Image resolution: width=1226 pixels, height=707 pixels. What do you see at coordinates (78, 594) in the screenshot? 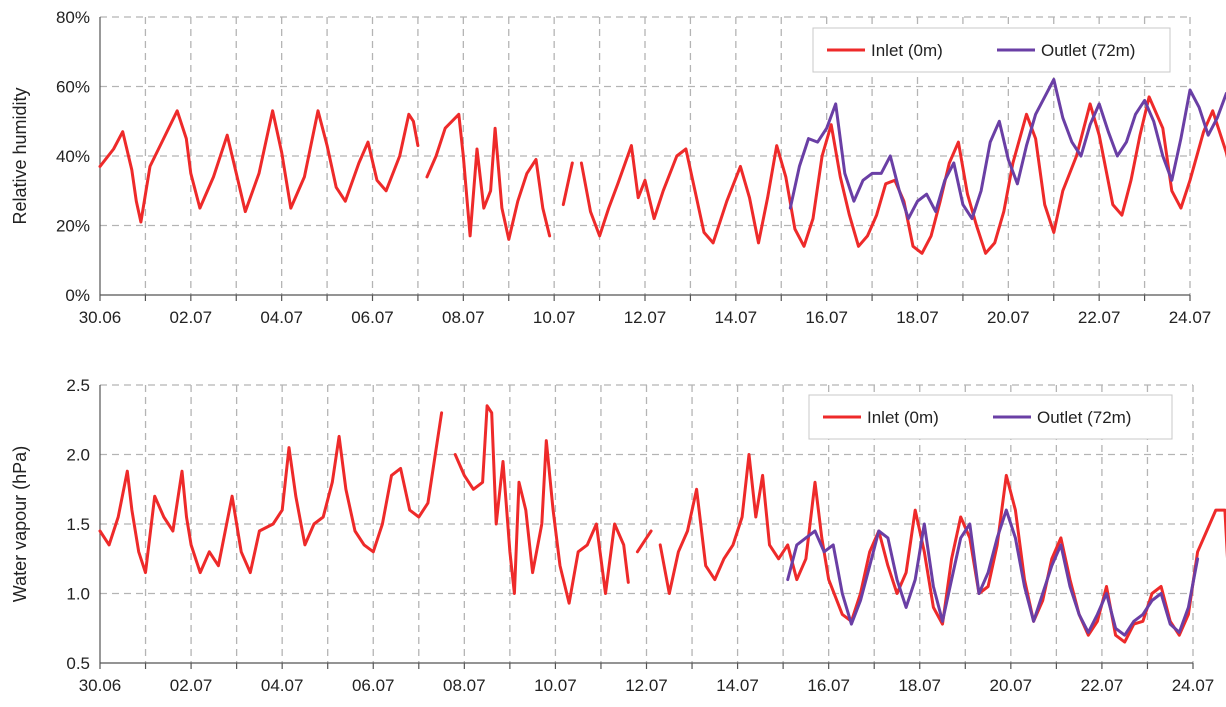
I see `y-tick-label: 1.0` at bounding box center [78, 594].